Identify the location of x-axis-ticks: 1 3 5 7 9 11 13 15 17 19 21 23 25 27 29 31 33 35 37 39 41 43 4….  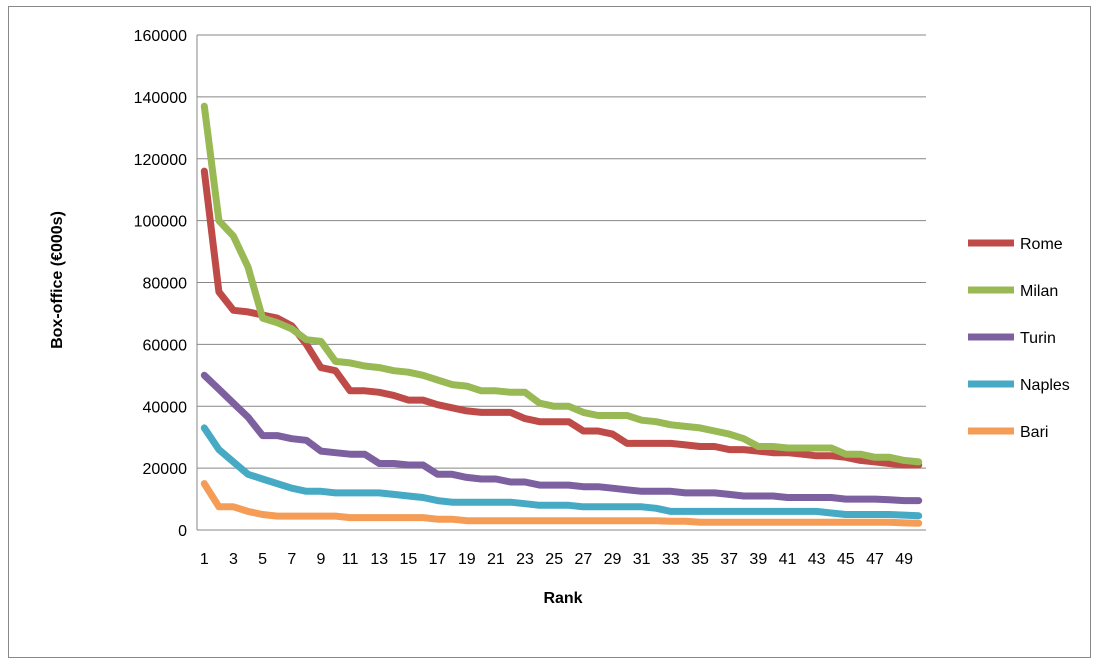
(556, 559).